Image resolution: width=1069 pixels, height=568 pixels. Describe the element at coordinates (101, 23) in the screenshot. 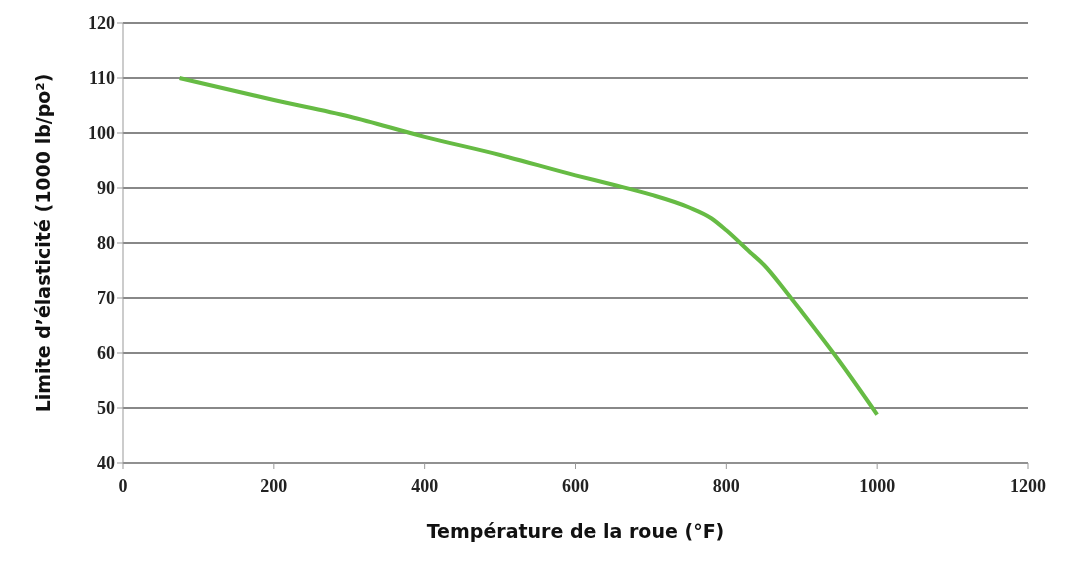

I see `y-tick-label: 120` at that location.